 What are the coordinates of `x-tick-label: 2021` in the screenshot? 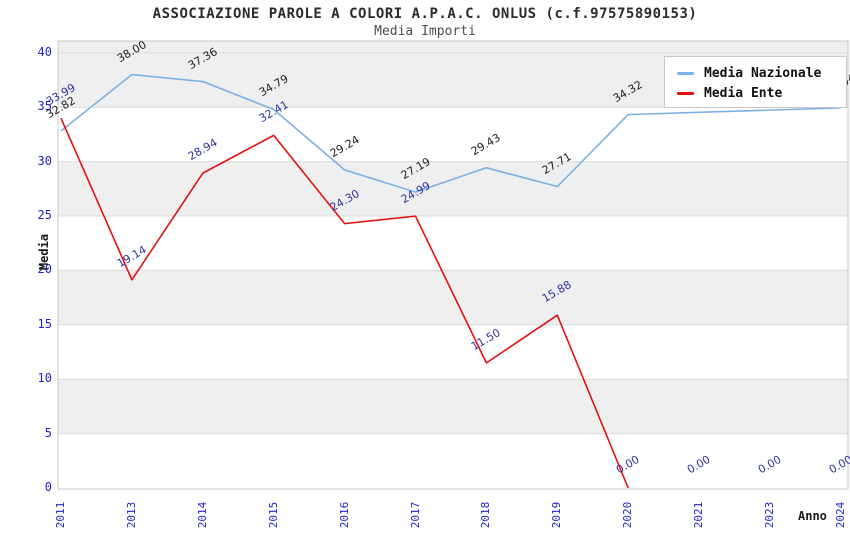 It's located at (699, 515).